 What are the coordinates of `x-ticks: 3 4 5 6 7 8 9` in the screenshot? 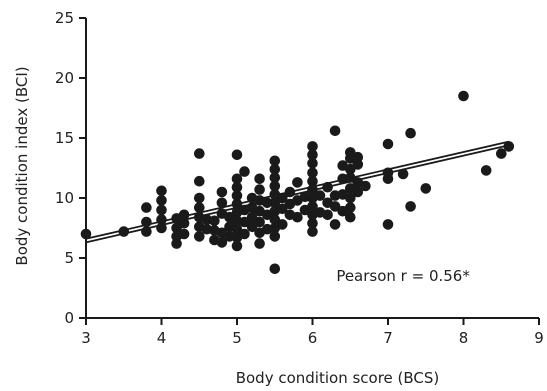 It's located at (312, 332).